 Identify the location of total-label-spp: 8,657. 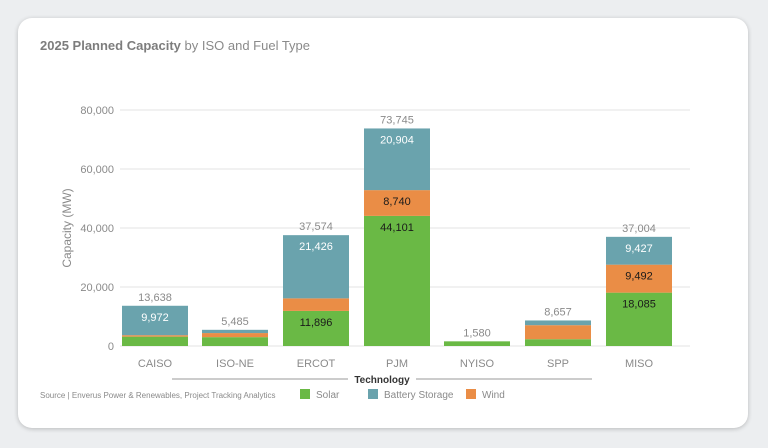
(558, 312).